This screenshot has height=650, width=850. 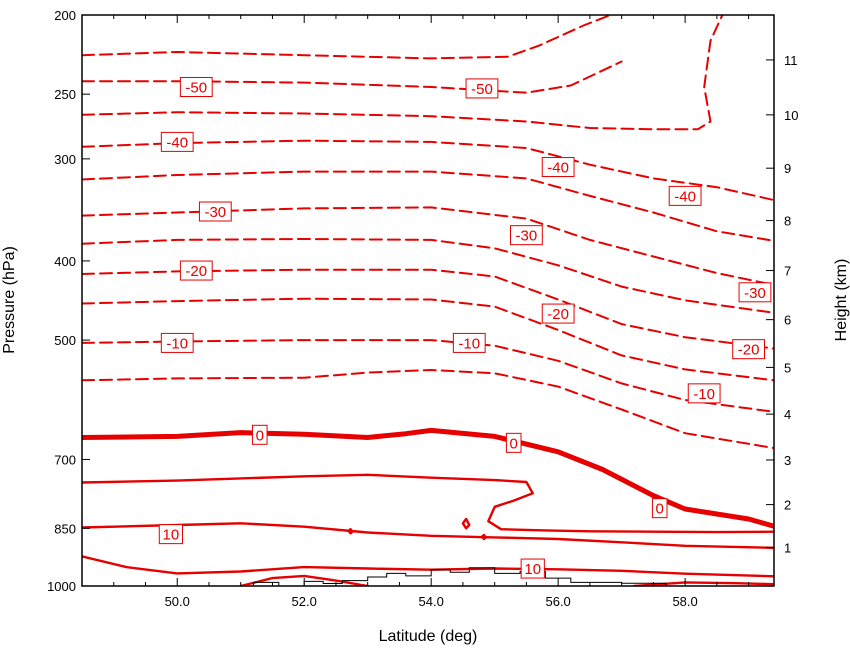 I want to click on contour-label-18: 10, so click(x=532, y=569).